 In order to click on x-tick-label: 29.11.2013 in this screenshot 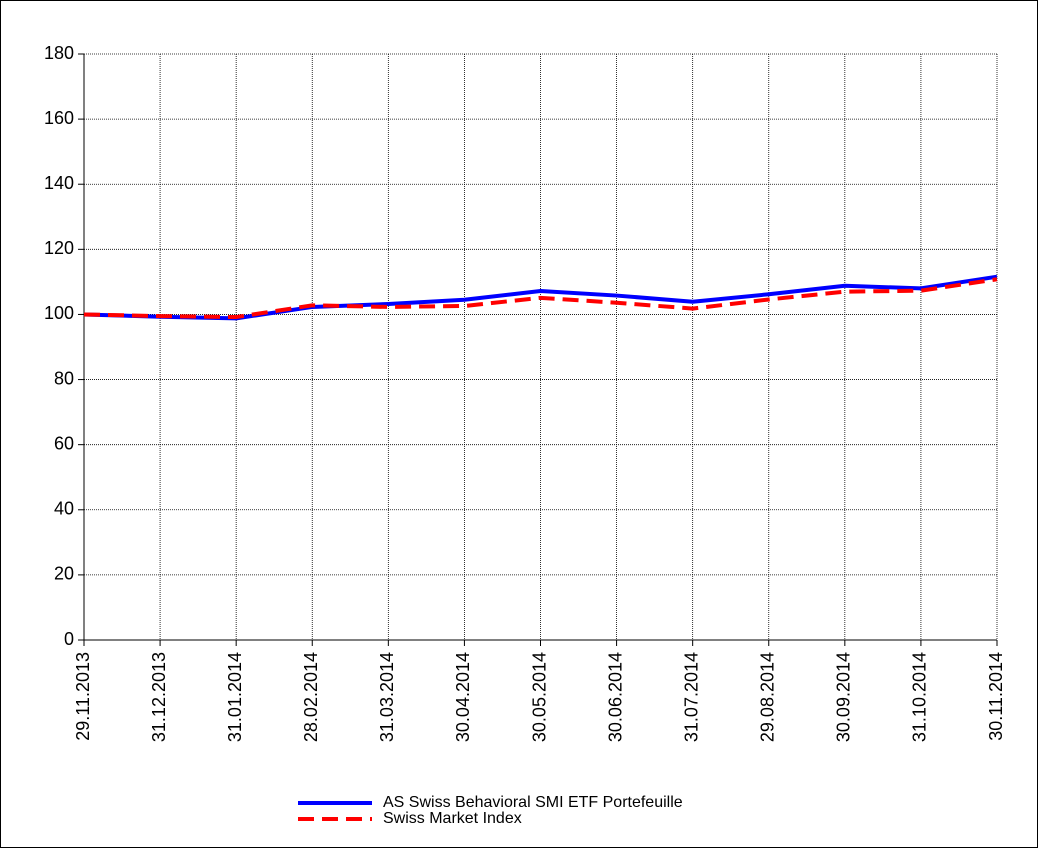, I will do `click(83, 696)`.